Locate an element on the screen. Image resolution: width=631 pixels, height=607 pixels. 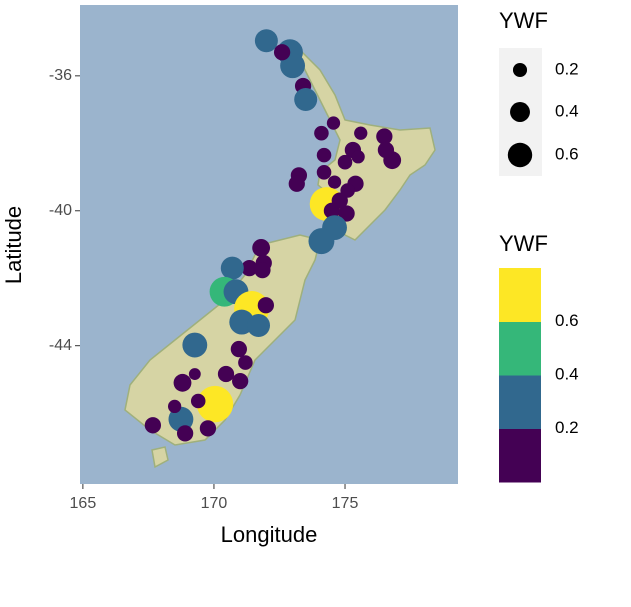
y-tick-label: -40 is located at coordinates (60, 210).